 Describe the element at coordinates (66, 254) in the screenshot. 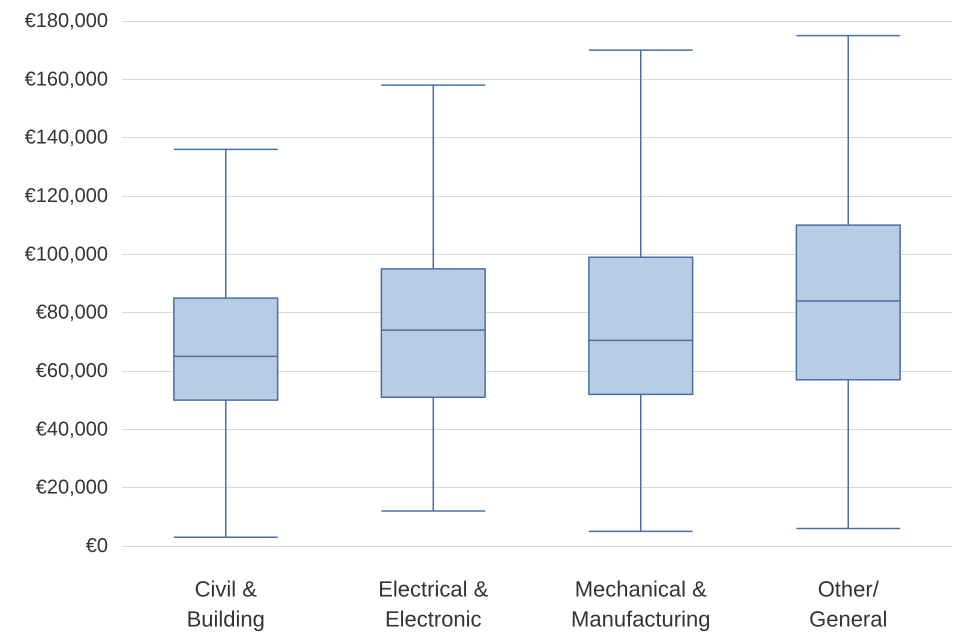

I see `y-tick-label: €100,000` at that location.